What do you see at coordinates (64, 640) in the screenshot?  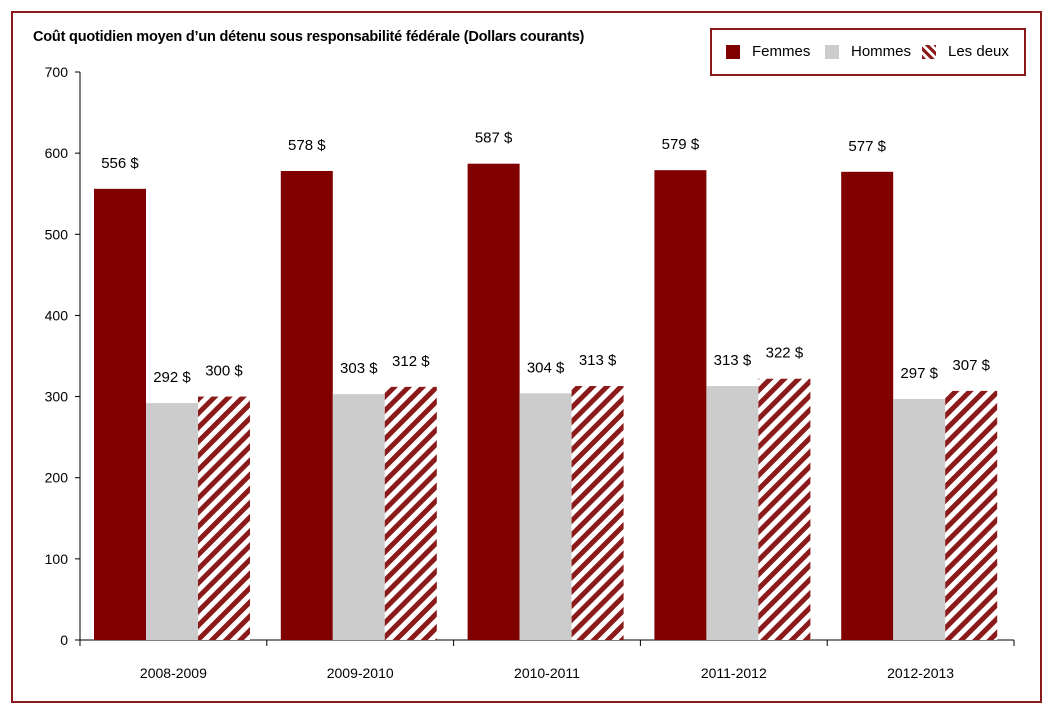 I see `y-tick-label-0: 0` at bounding box center [64, 640].